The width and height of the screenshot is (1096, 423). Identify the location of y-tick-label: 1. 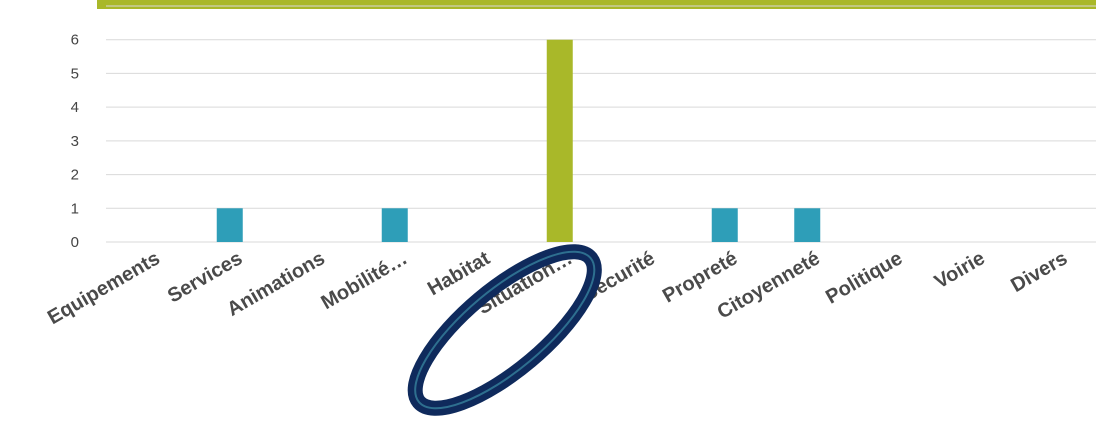
(75, 208).